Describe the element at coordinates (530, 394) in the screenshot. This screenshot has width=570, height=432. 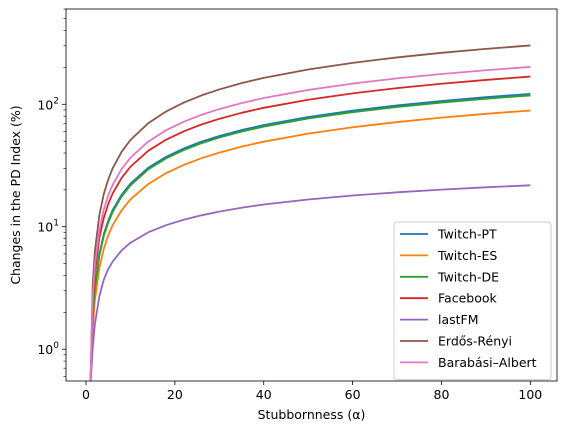
I see `x-tick-label: 100` at that location.